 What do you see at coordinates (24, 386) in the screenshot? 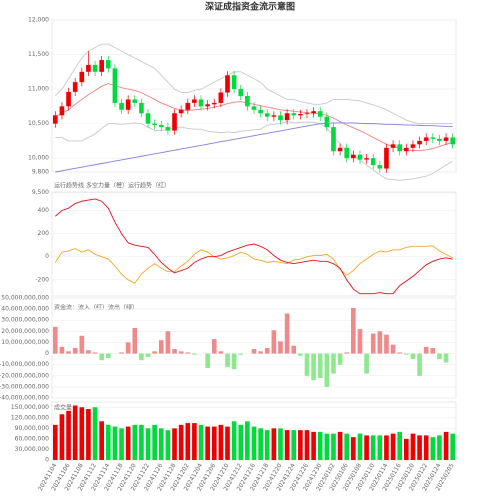
I see `y-tick-label: -30,000,000,000` at bounding box center [24, 386].